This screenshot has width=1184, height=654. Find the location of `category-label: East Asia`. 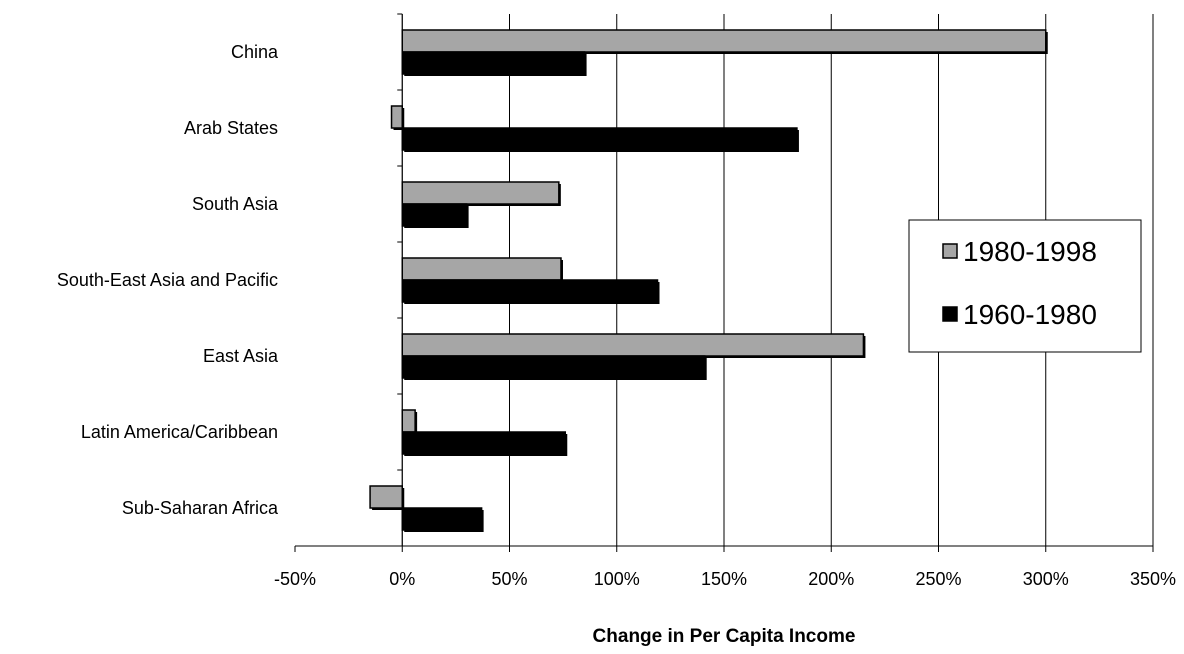

category-label: East Asia is located at coordinates (241, 356).